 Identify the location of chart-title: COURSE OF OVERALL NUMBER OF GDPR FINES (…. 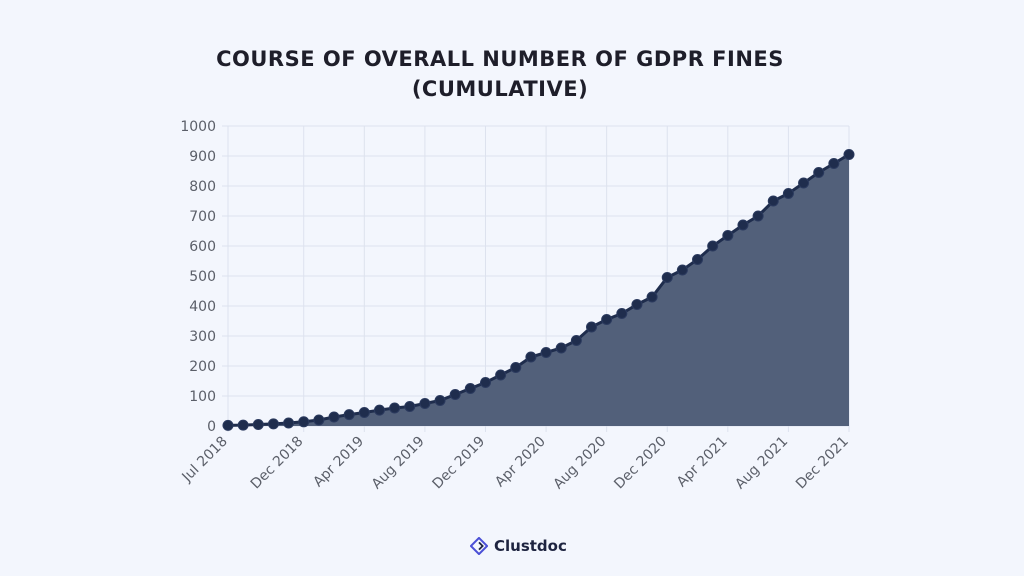
(500, 74).